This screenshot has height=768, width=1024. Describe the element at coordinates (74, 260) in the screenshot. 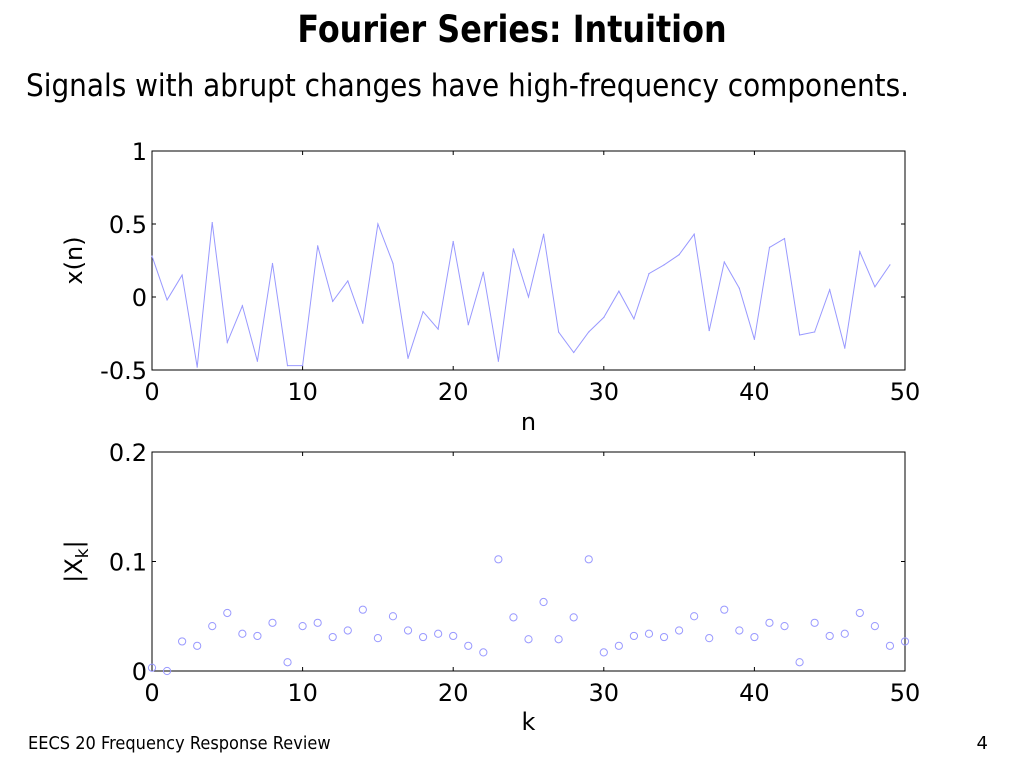

I see `y-axis-label: x(n)` at that location.